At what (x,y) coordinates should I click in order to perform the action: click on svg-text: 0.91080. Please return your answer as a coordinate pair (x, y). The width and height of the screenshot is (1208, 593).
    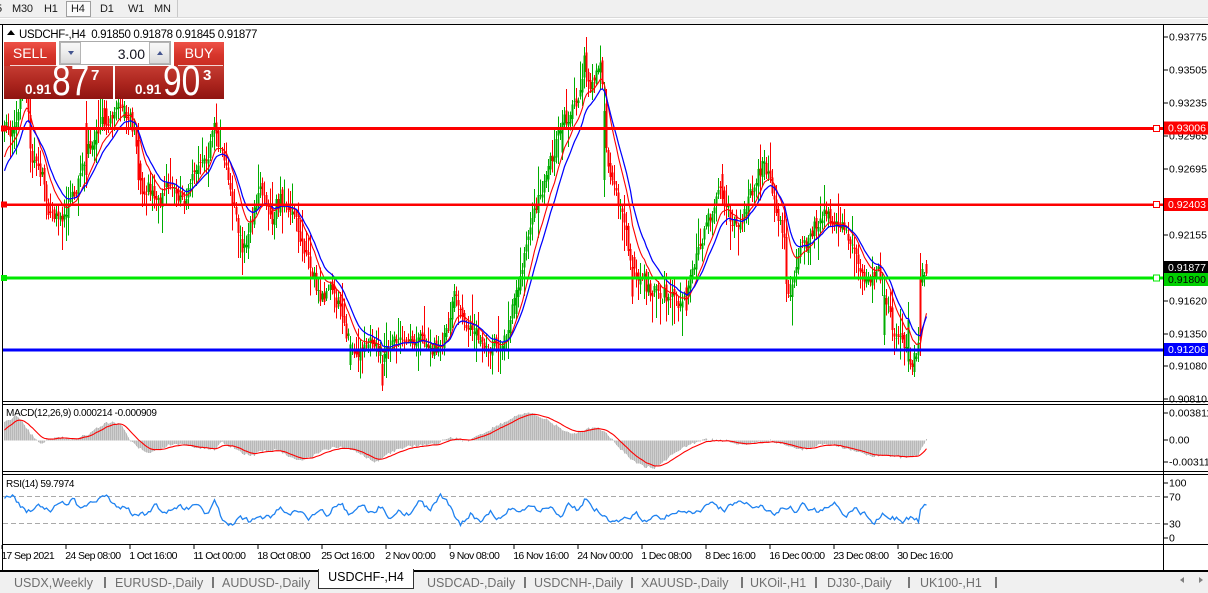
    Looking at the image, I should click on (1188, 367).